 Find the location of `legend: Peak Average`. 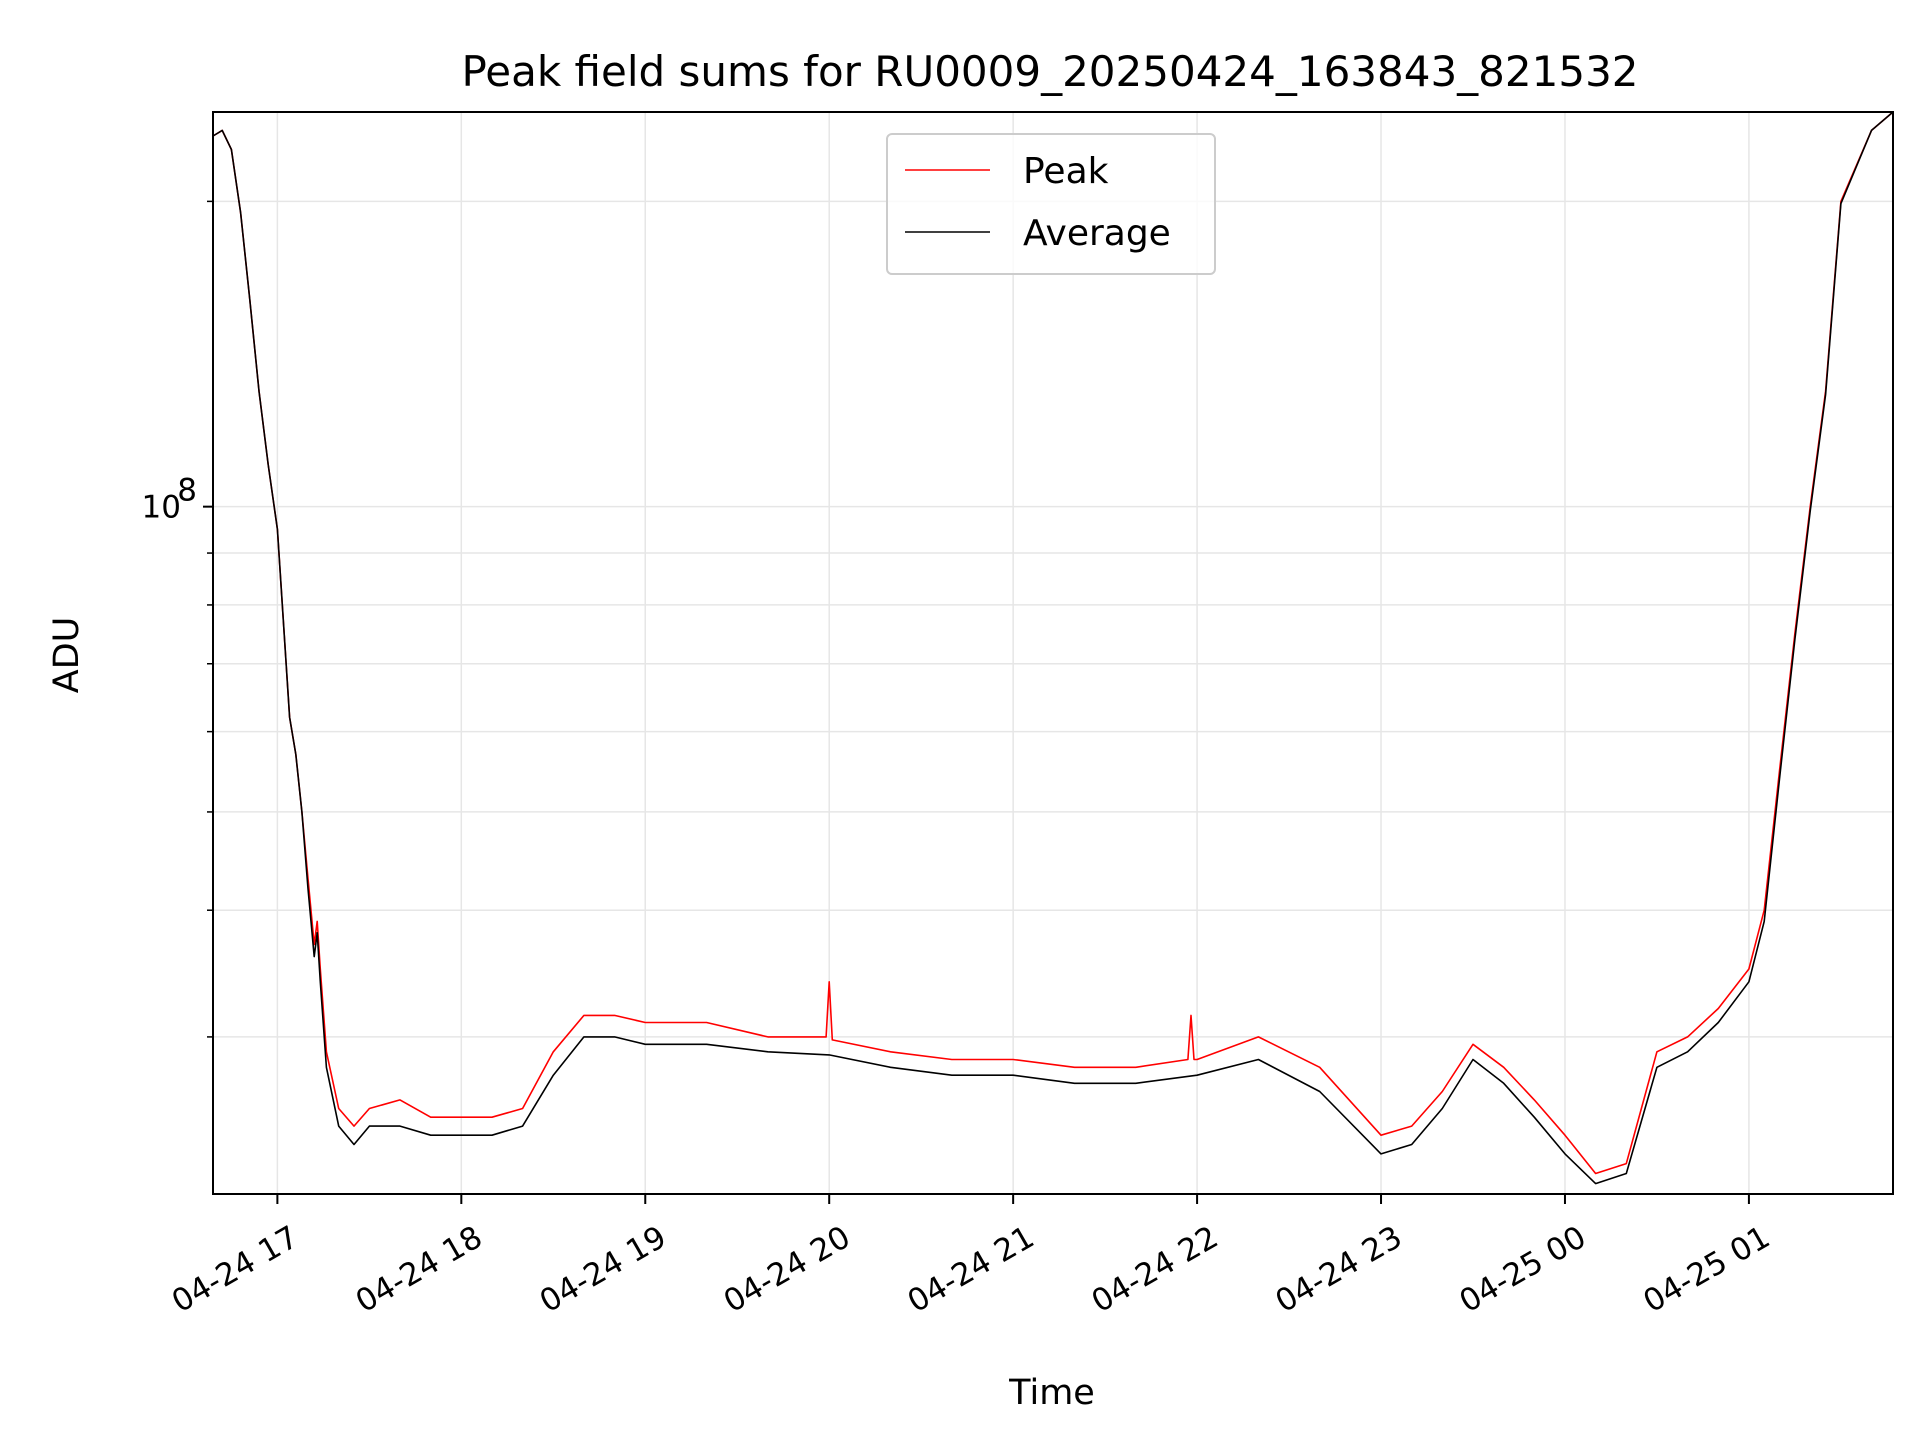

legend: Peak Average is located at coordinates (1051, 204).